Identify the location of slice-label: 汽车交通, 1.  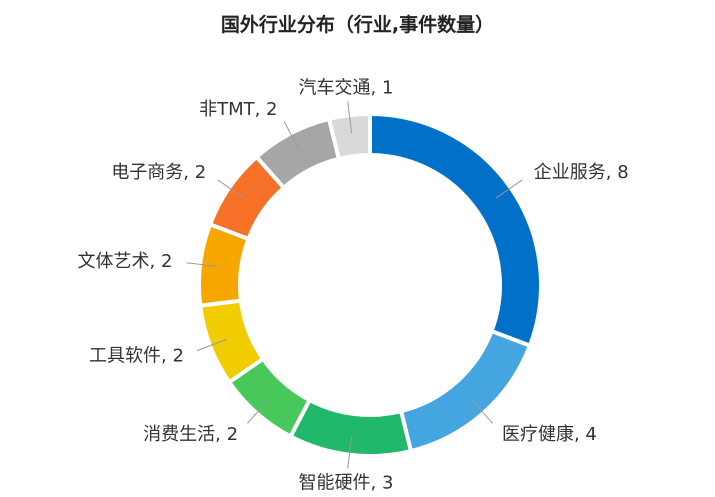
(346, 87).